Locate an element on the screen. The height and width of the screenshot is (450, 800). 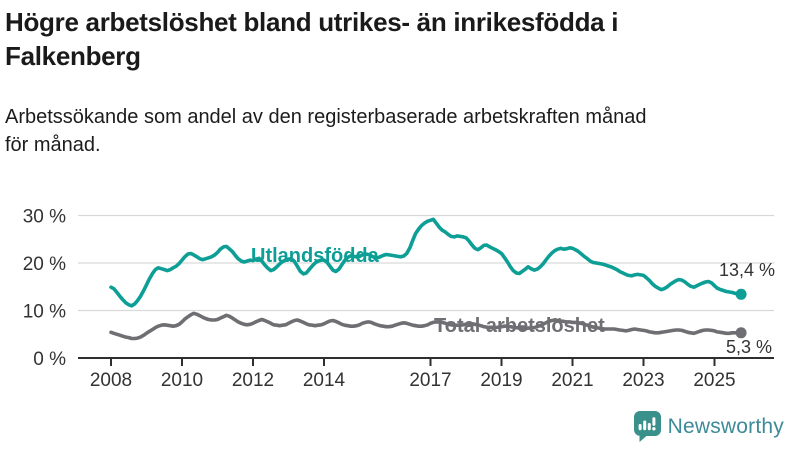
x-tick-label-2014: 2014 is located at coordinates (324, 380).